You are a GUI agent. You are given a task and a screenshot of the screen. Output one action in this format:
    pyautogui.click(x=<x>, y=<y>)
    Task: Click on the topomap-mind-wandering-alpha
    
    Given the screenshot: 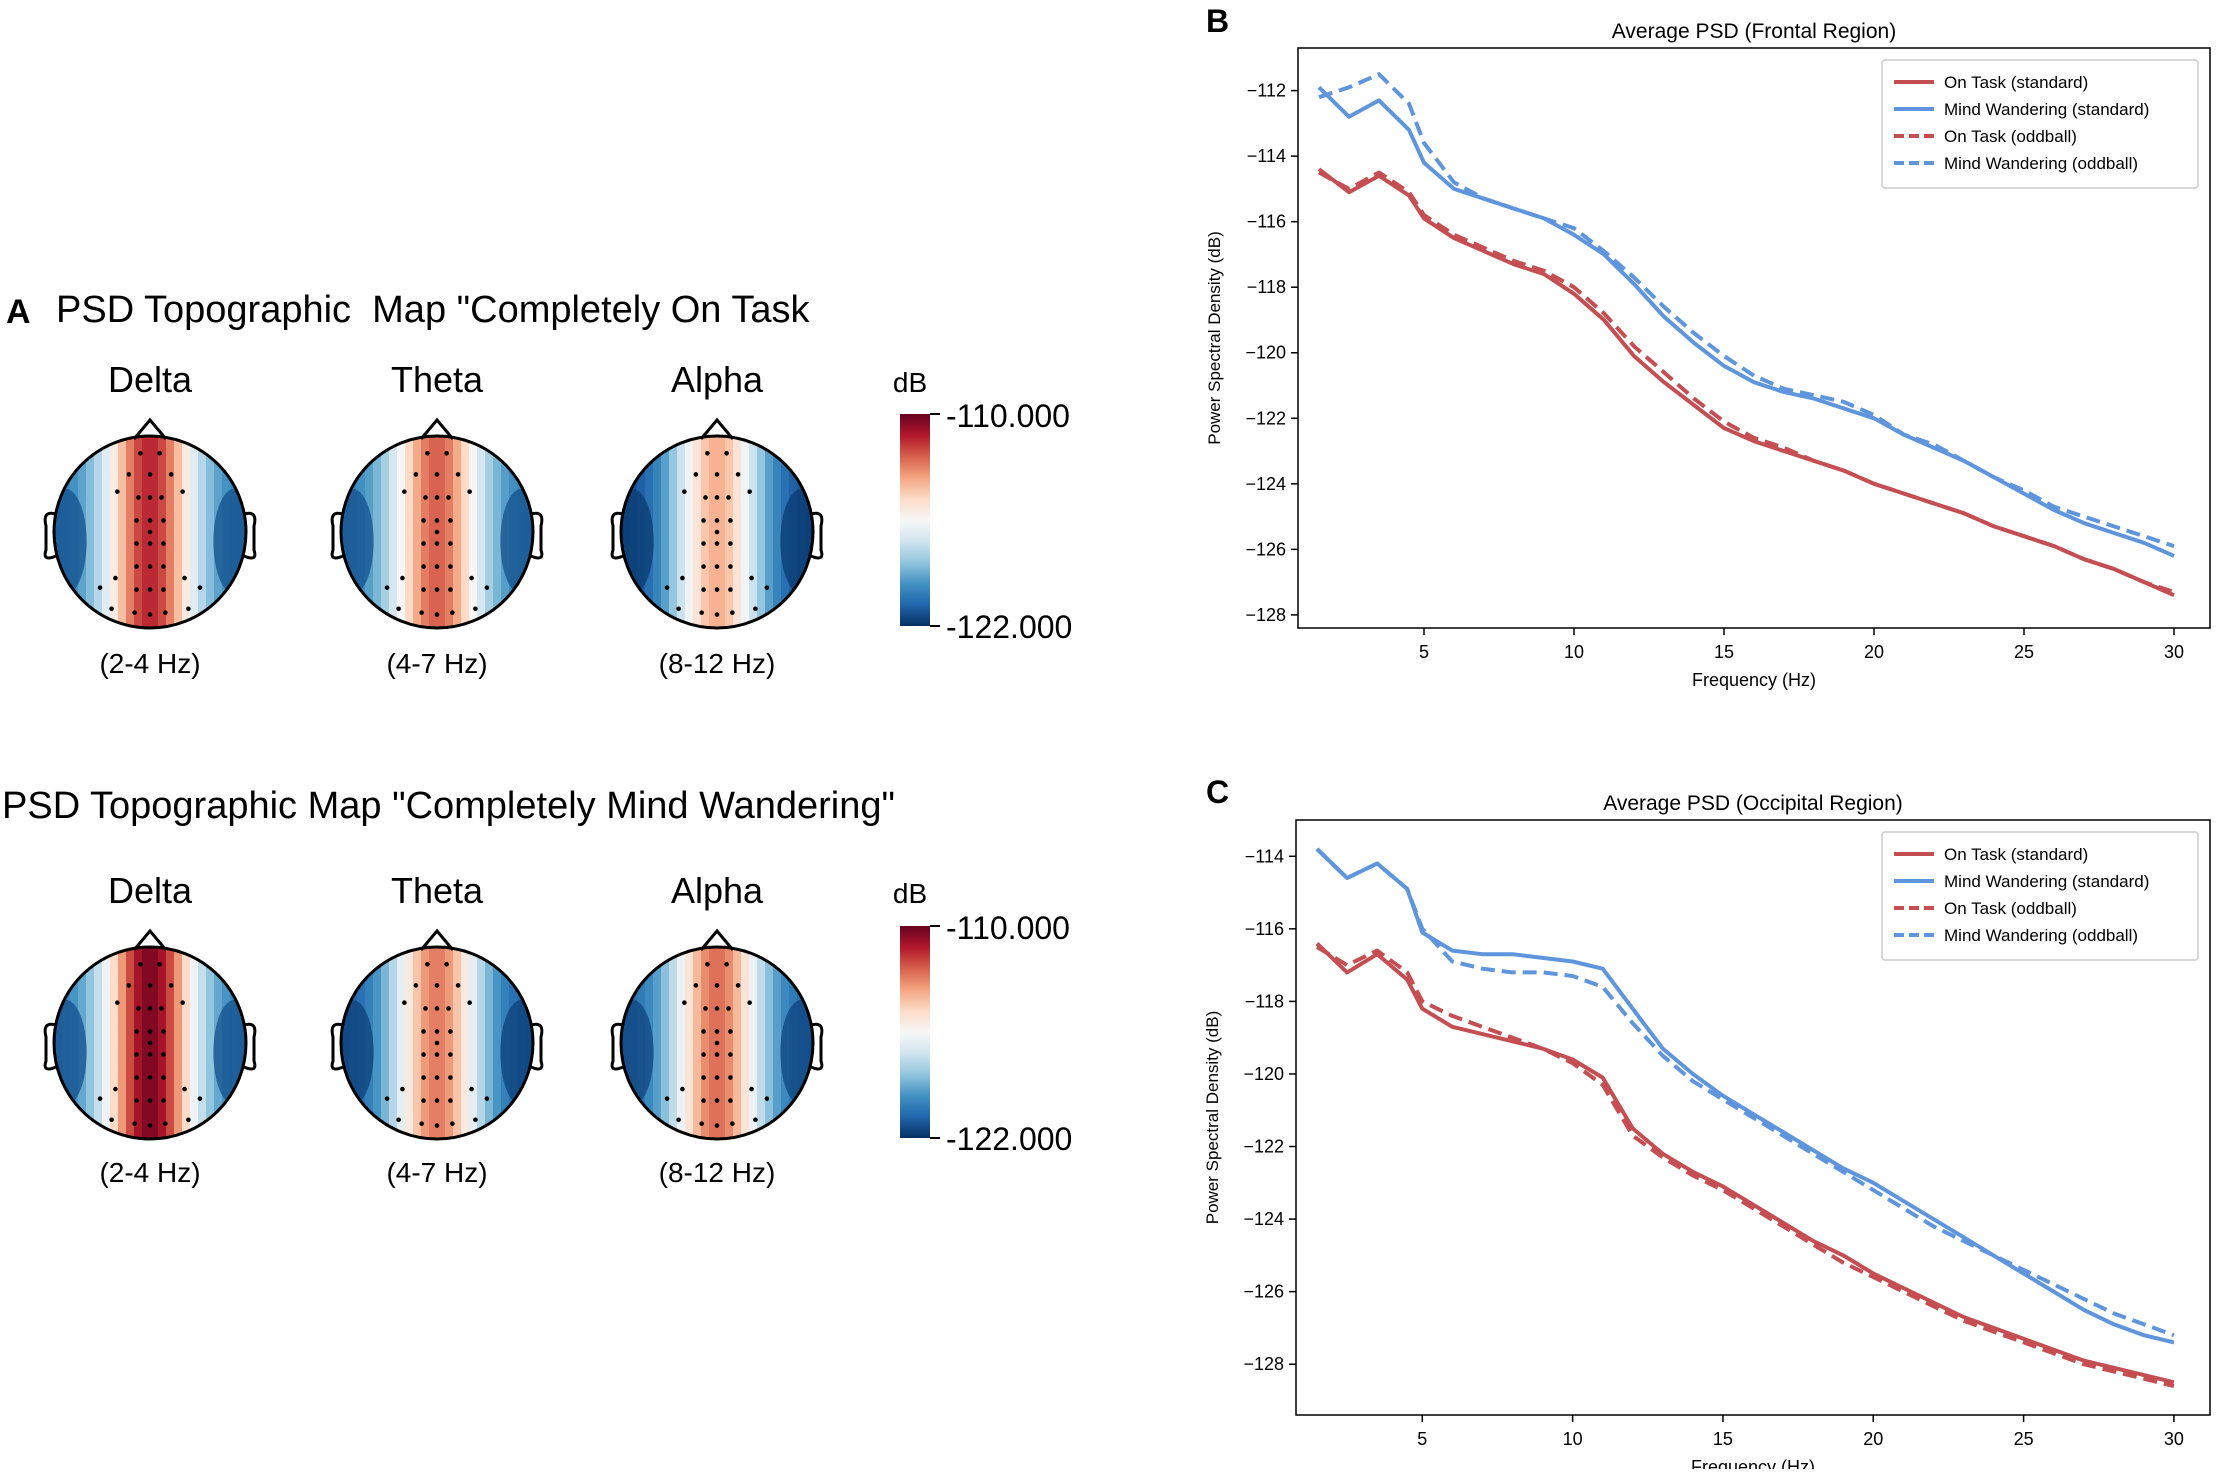 What is the action you would take?
    pyautogui.click(x=717, y=1034)
    